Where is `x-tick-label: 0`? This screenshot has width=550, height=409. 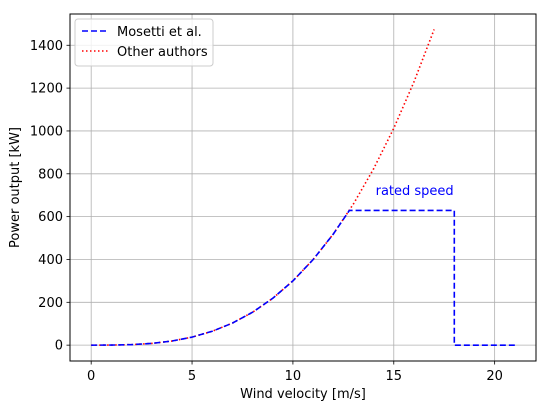 x-tick-label: 0 is located at coordinates (91, 376).